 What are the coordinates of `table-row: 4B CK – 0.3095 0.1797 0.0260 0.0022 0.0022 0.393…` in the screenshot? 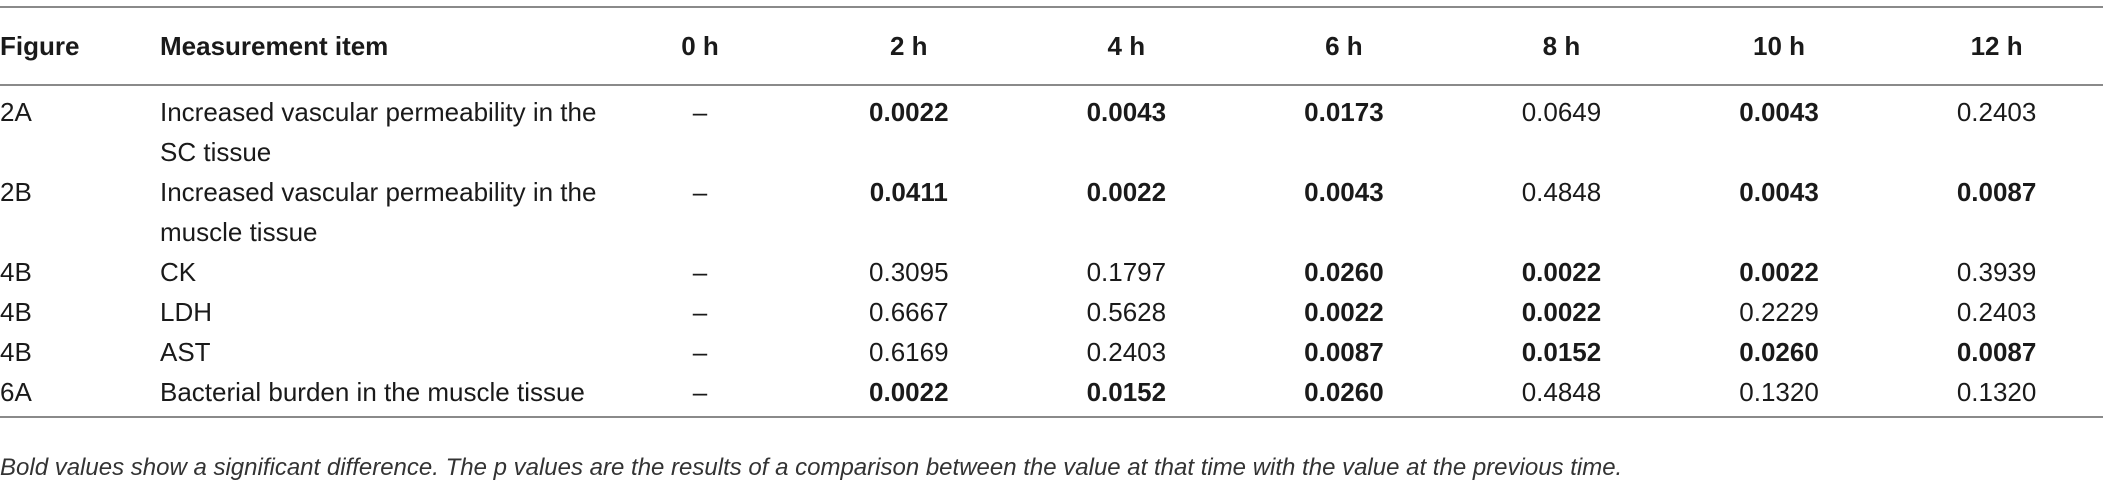 It's located at (1051, 272).